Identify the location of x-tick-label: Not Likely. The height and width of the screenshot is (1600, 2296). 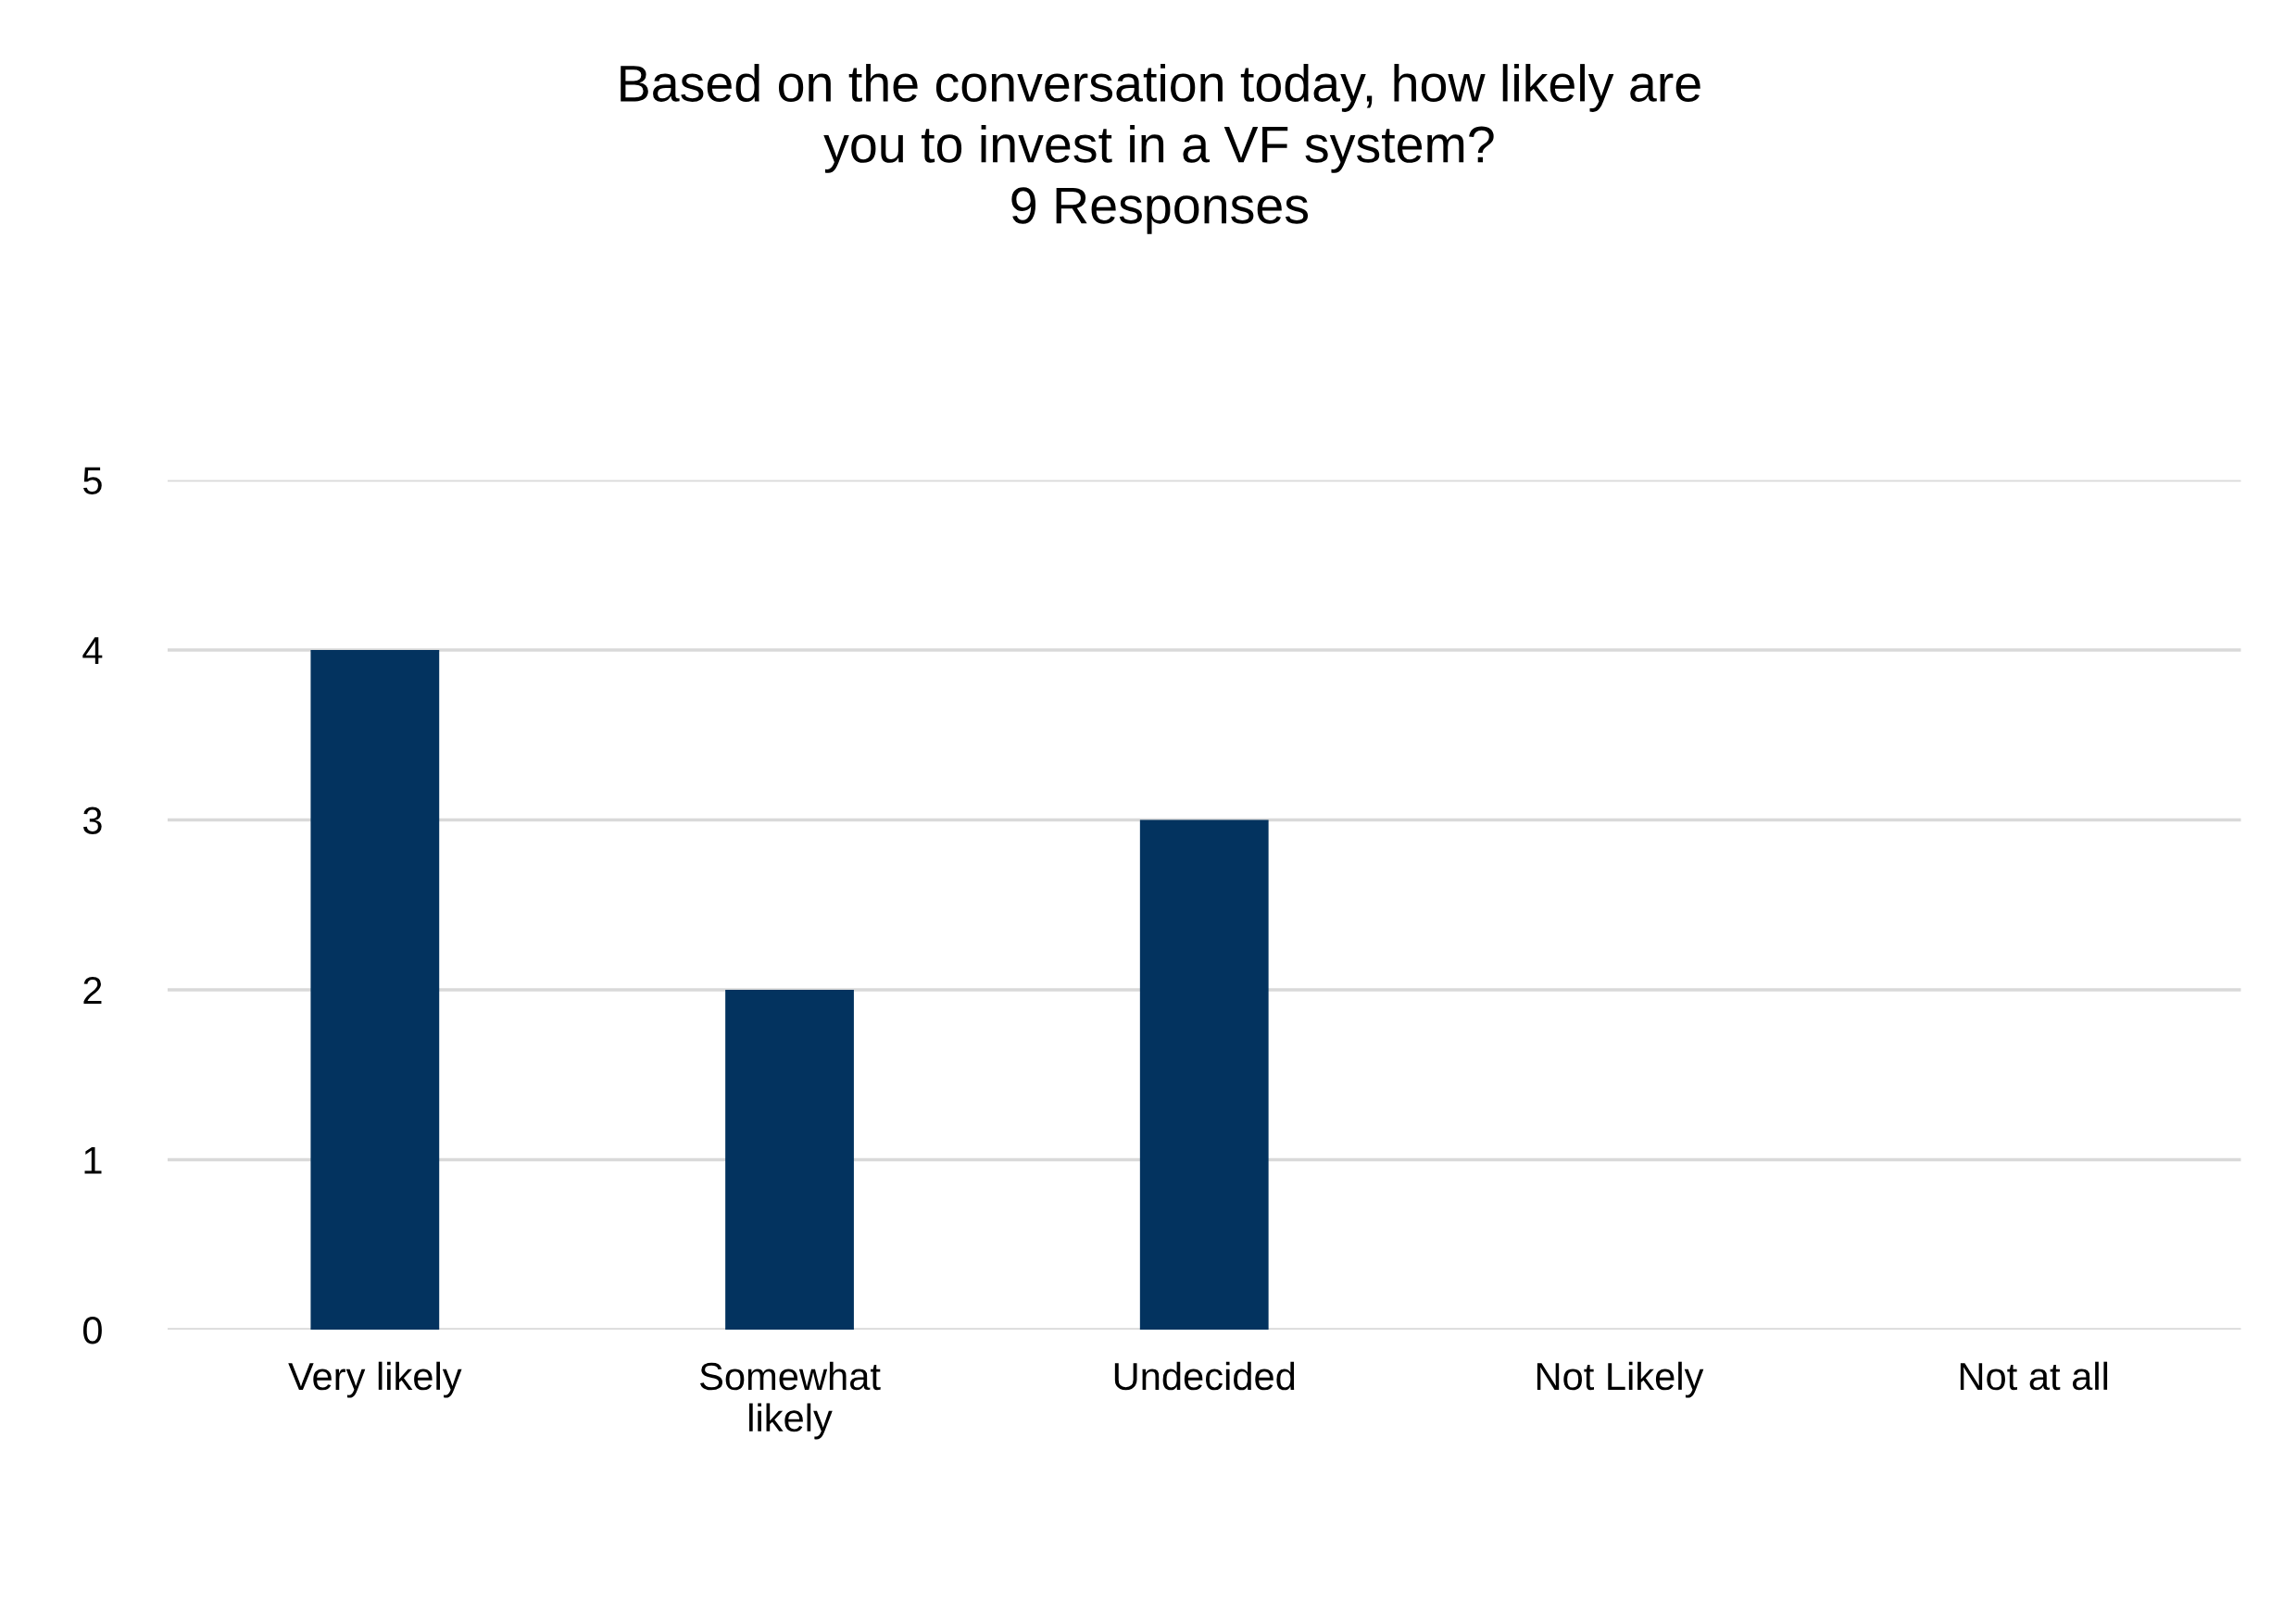
(1620, 1380).